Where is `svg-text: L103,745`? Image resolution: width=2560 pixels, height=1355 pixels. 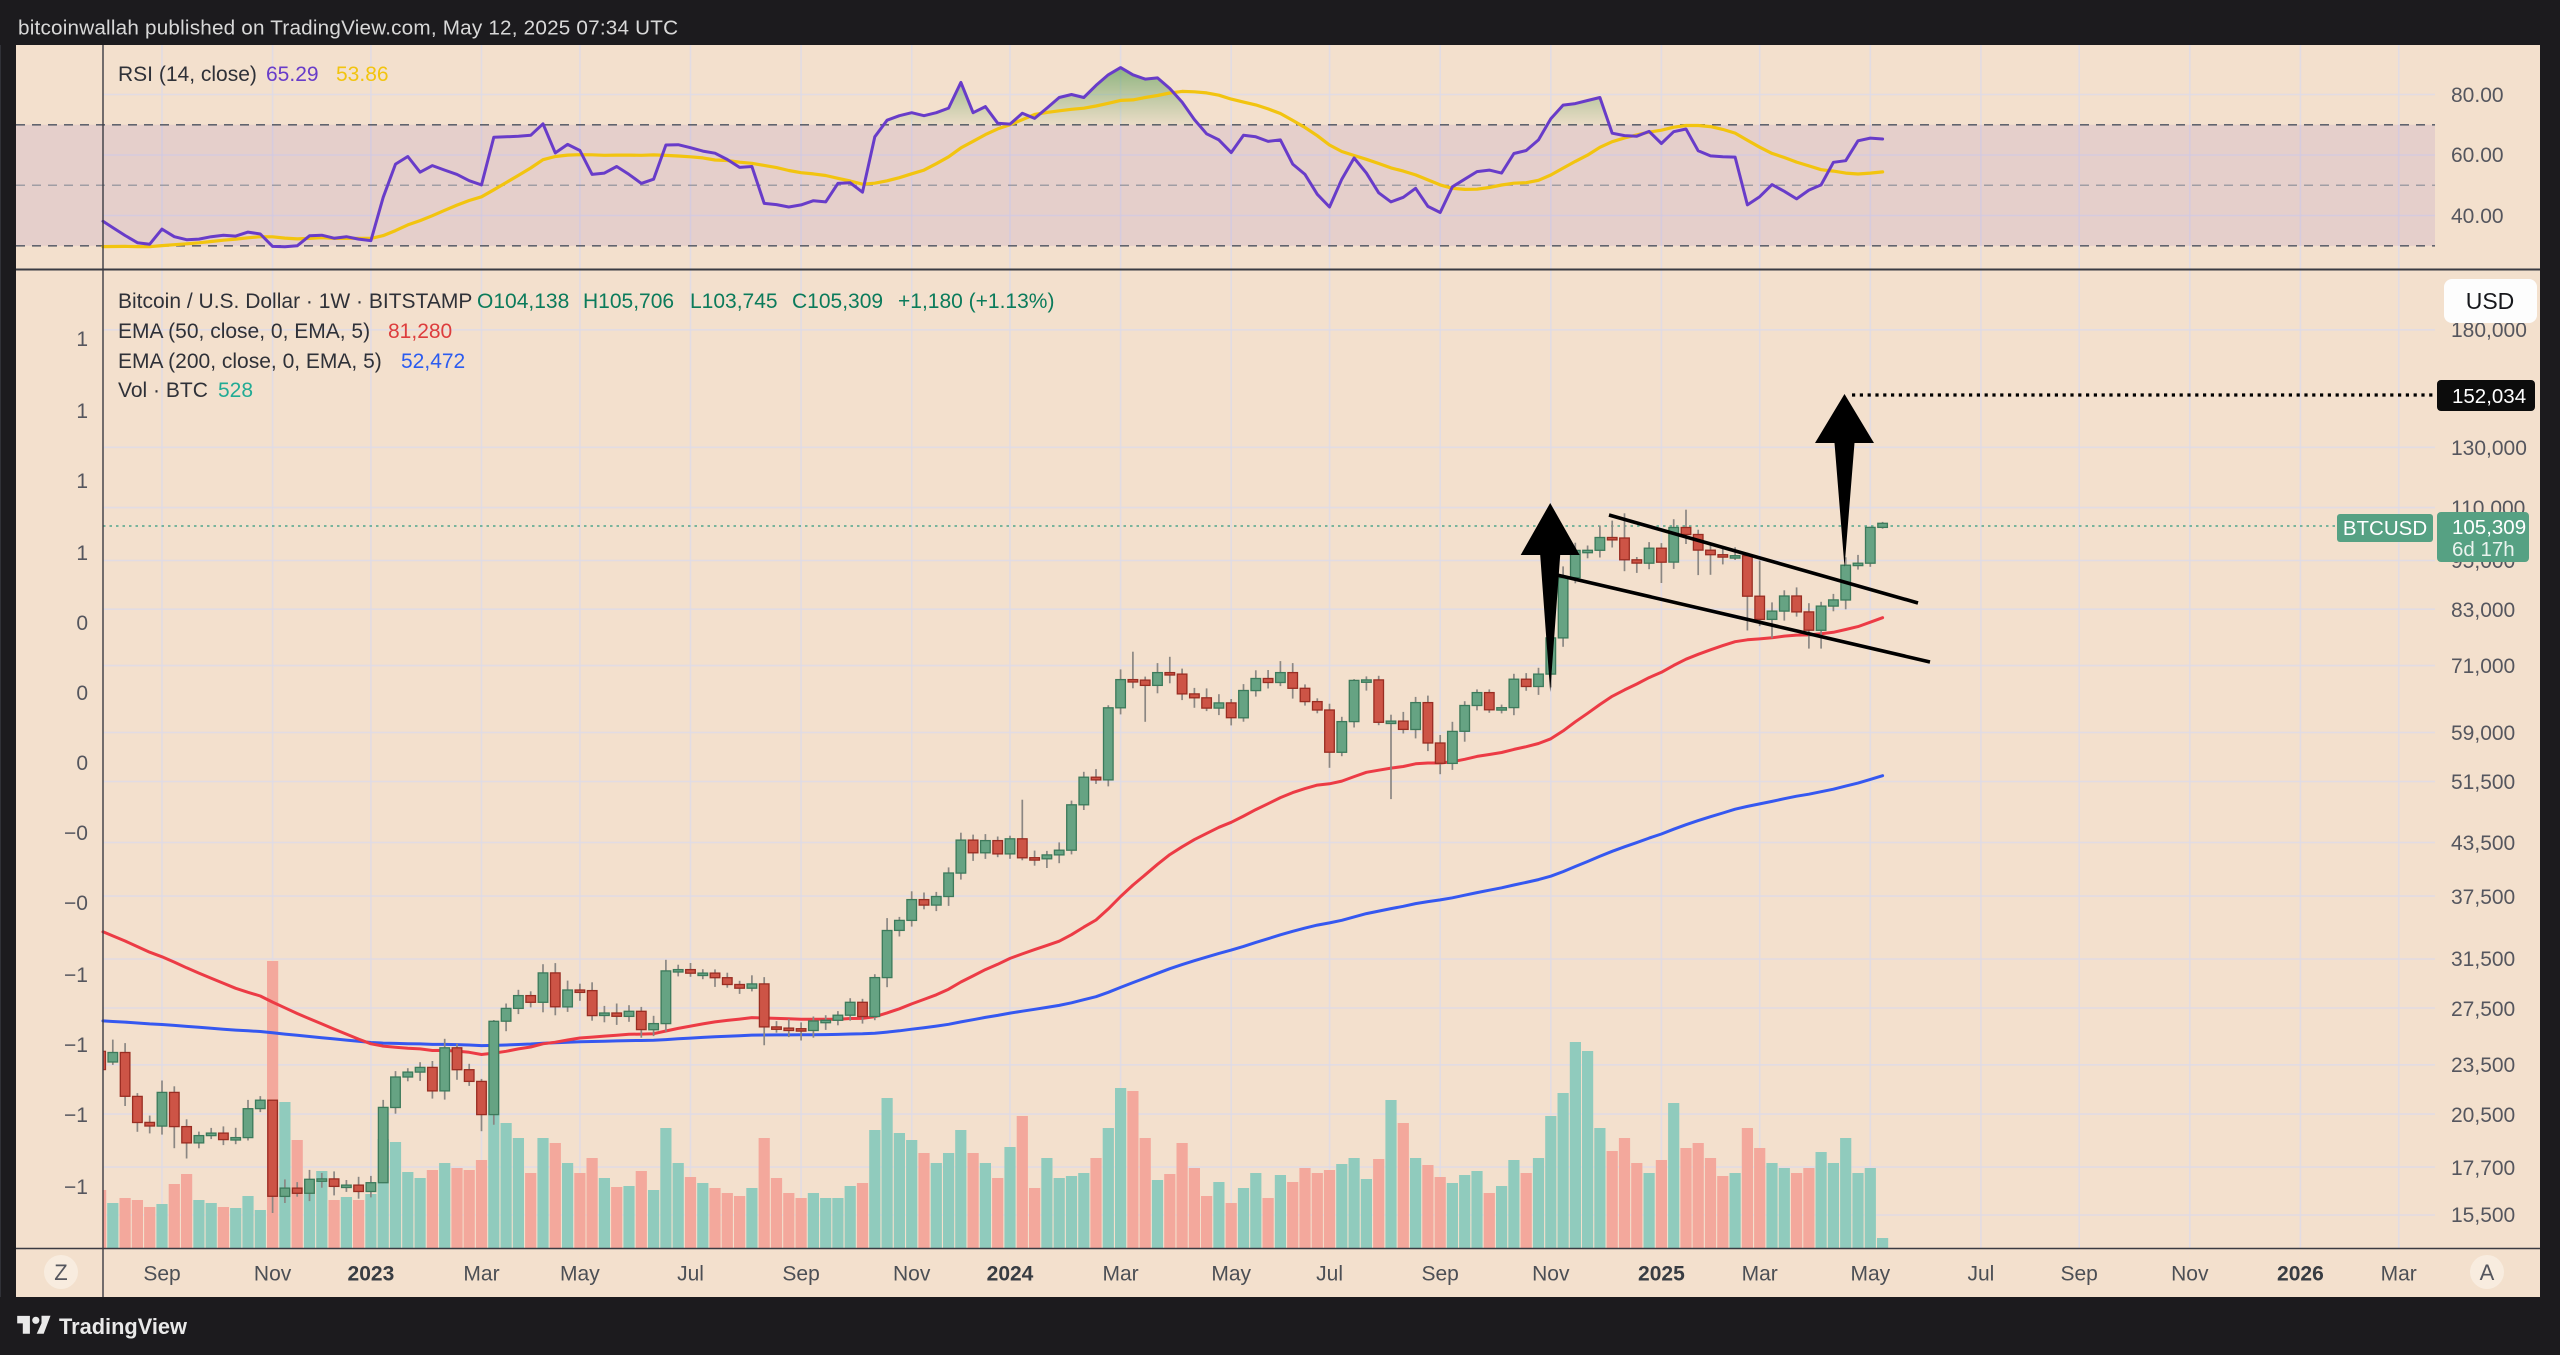 svg-text: L103,745 is located at coordinates (734, 301).